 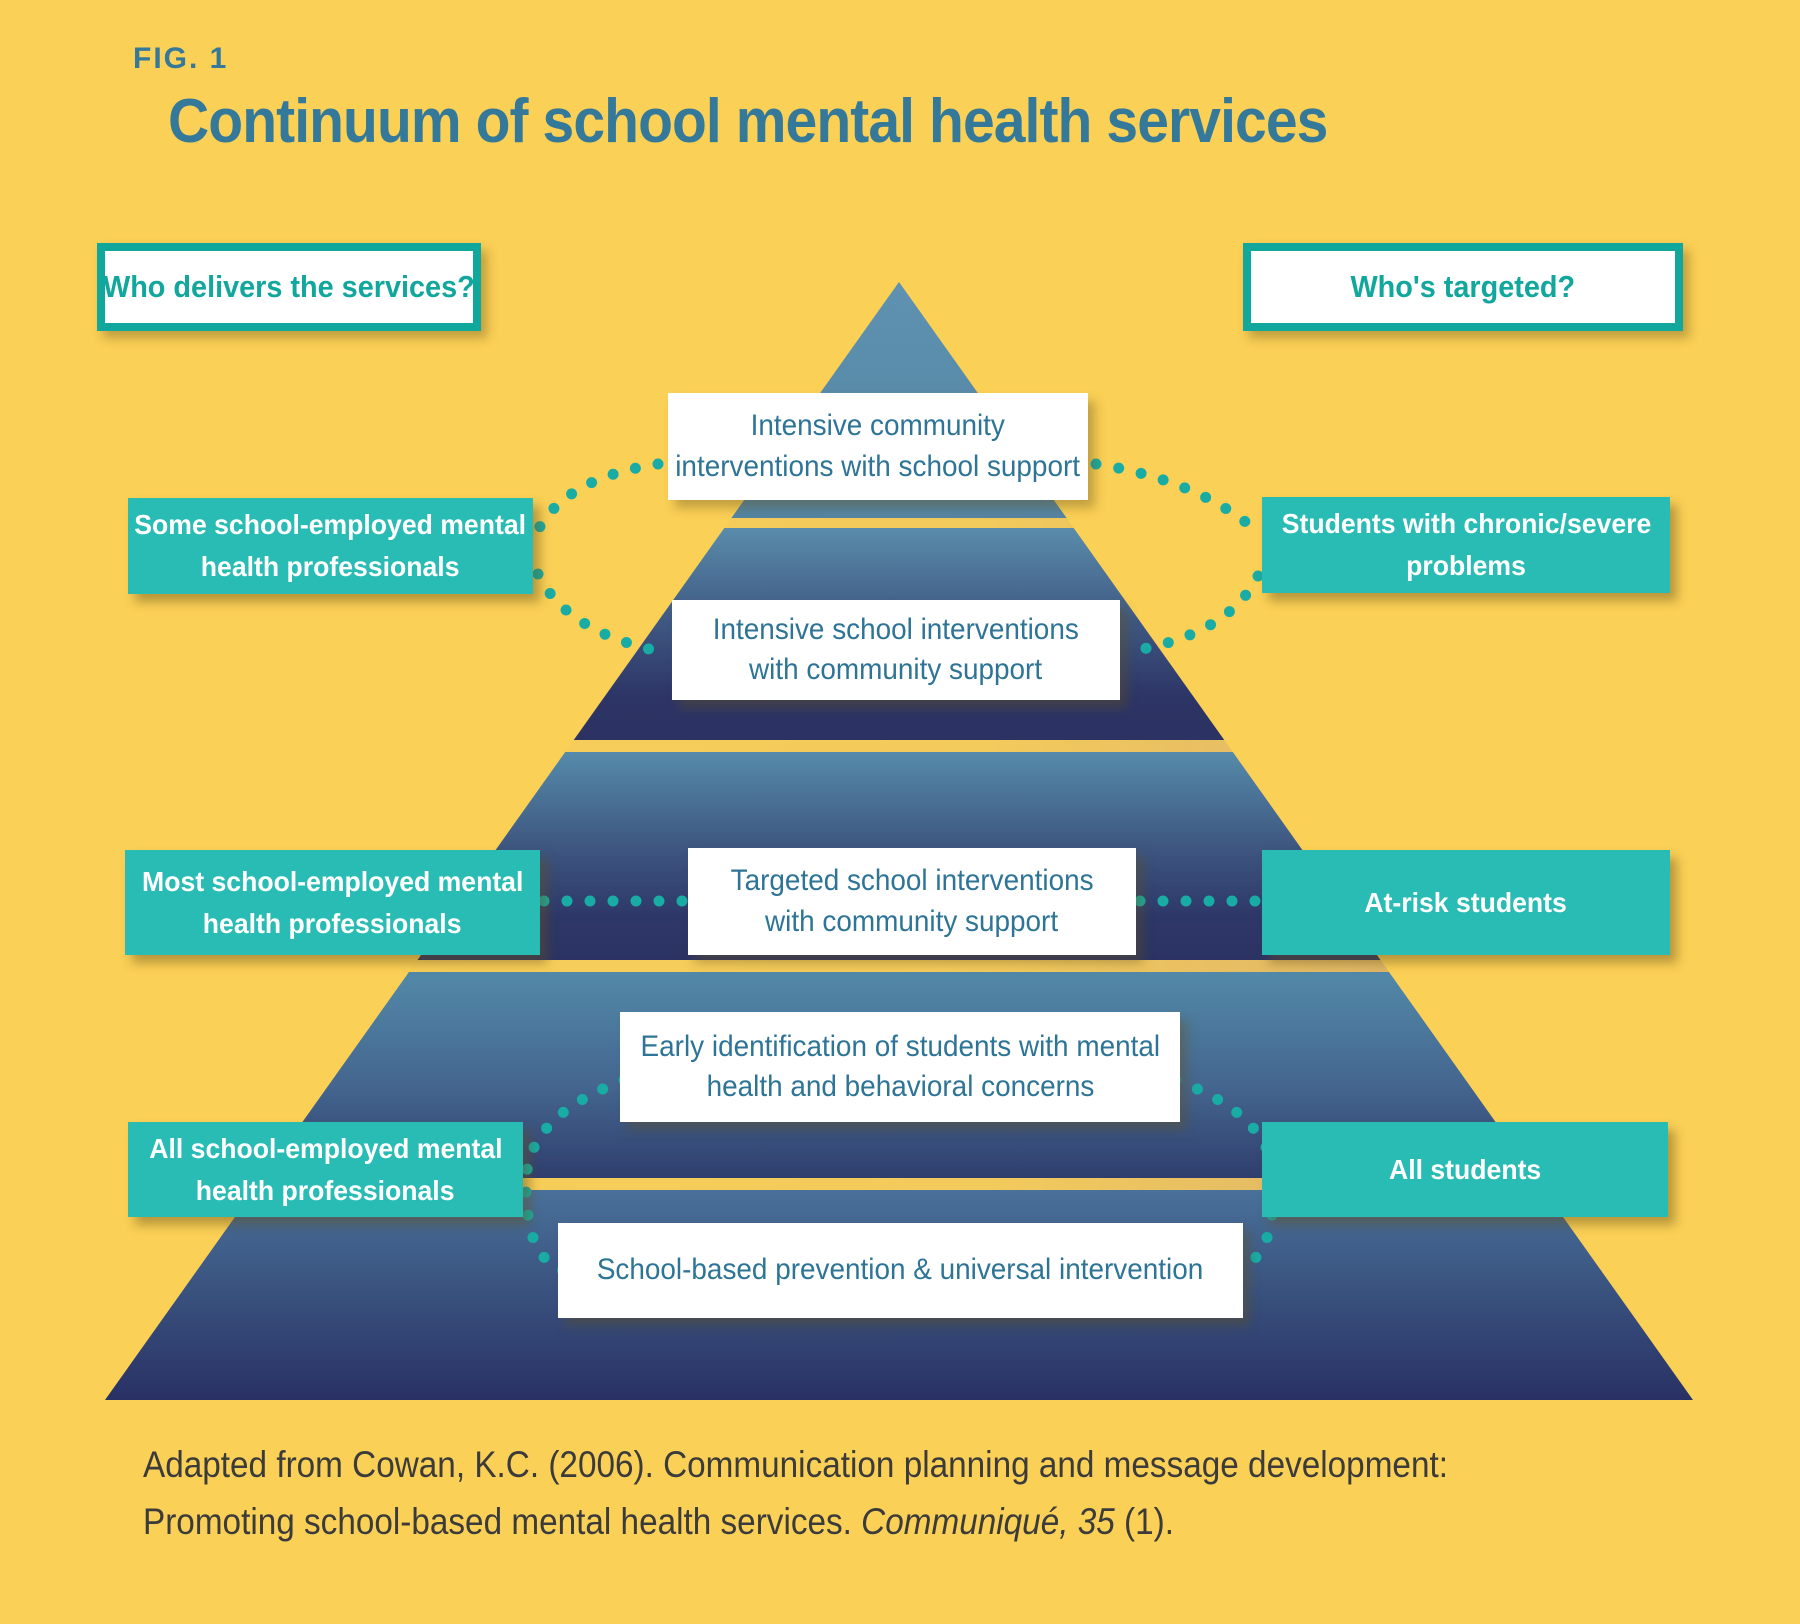 What do you see at coordinates (912, 880) in the screenshot?
I see `service-box-line: Targeted school interventions` at bounding box center [912, 880].